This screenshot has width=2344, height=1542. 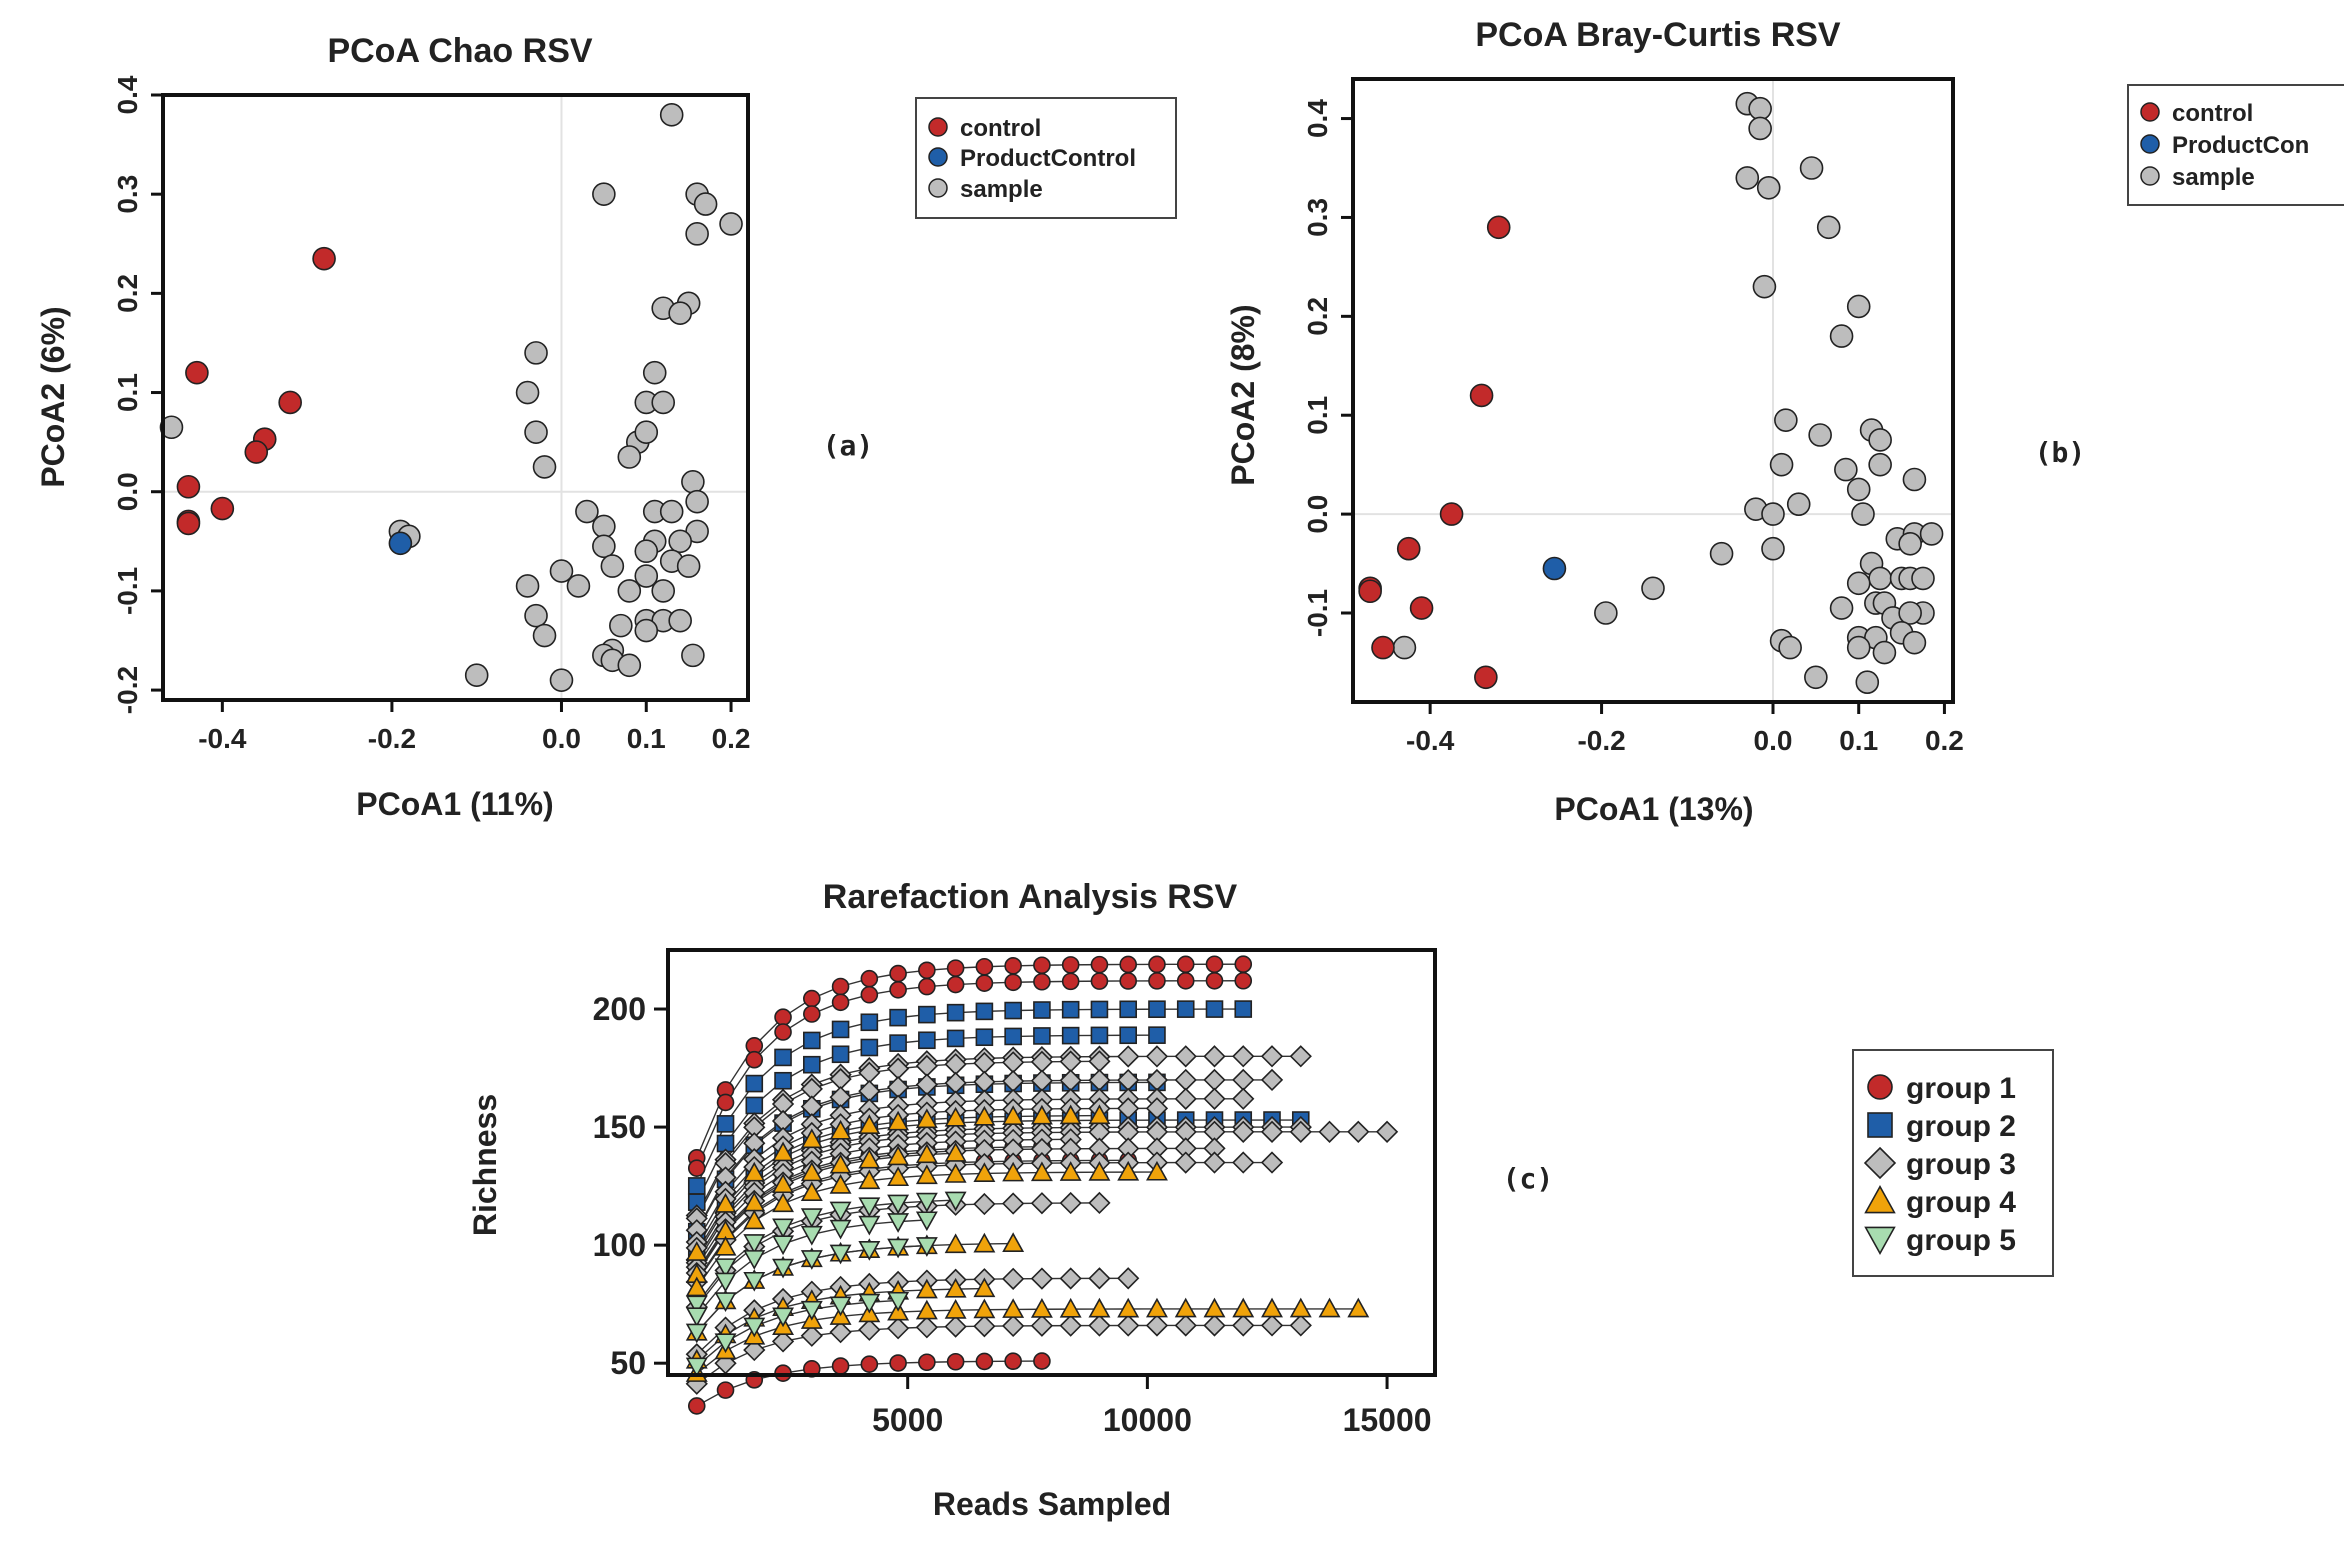 I want to click on legend-a-control-marker, so click(x=938, y=127).